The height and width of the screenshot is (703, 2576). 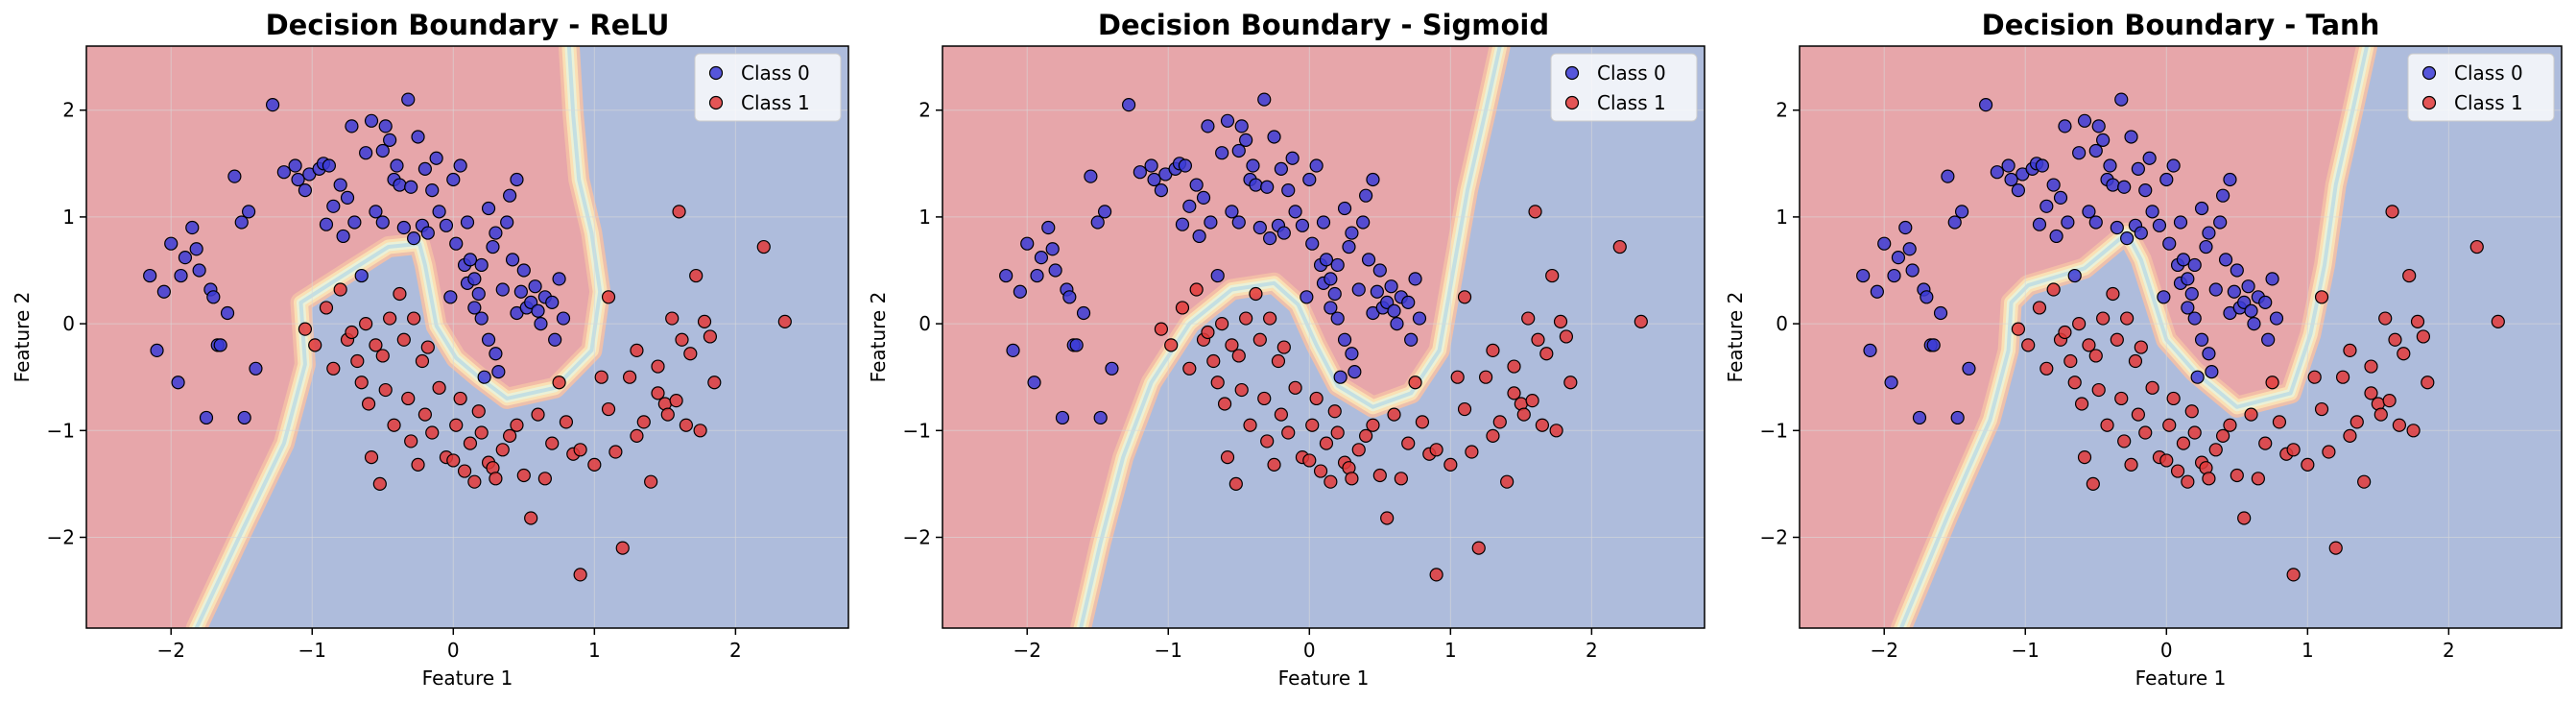 What do you see at coordinates (735, 650) in the screenshot?
I see `x-tick-label: 2` at bounding box center [735, 650].